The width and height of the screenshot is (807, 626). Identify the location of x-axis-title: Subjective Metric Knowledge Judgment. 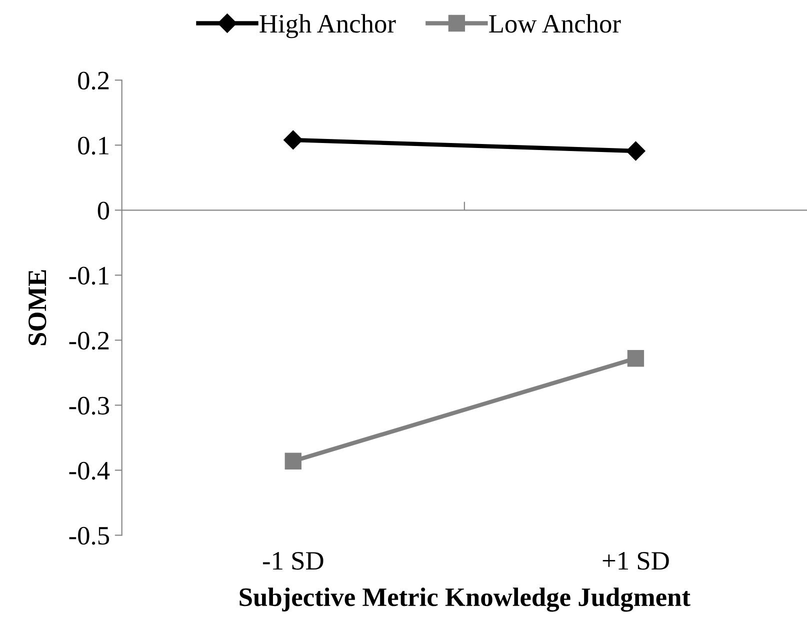
(465, 600).